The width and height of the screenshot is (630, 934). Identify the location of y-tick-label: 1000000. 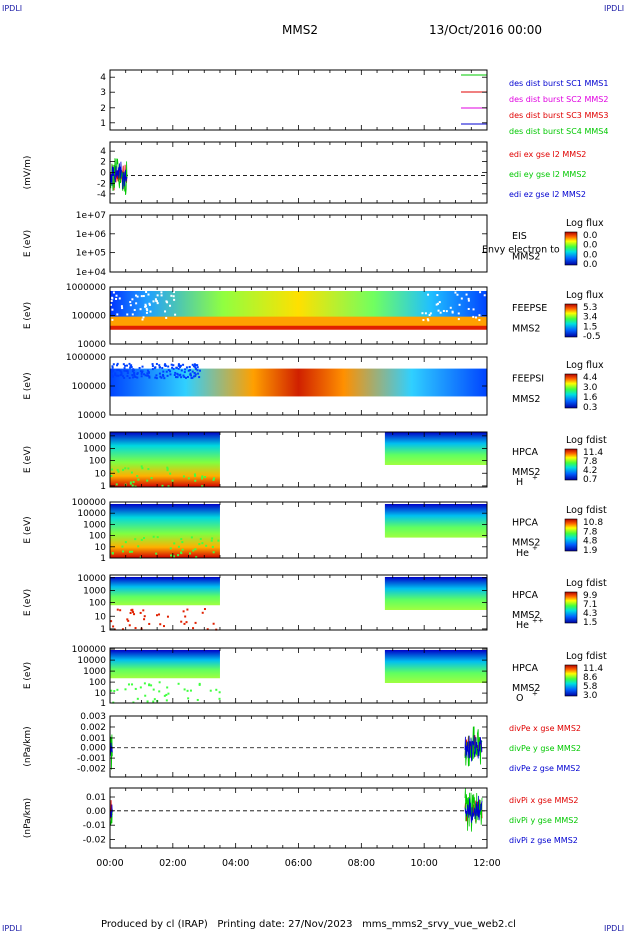
(86, 288).